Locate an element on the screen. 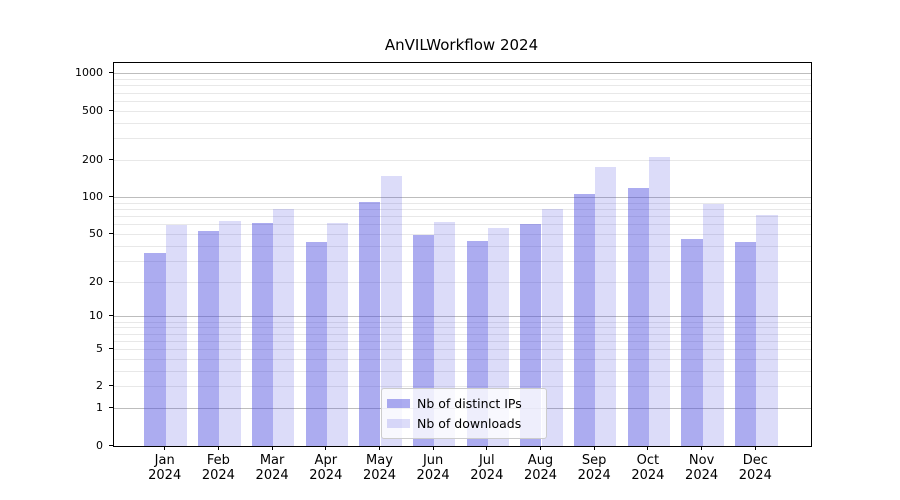 The height and width of the screenshot is (500, 900). bar-jan-distinct-ips is located at coordinates (155, 349).